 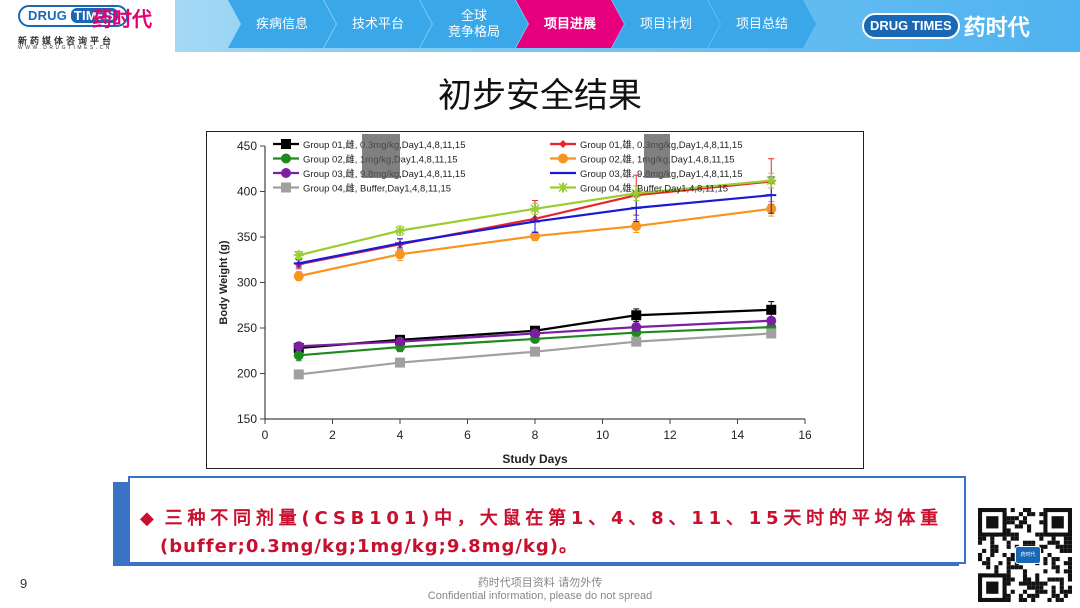 What do you see at coordinates (332, 435) in the screenshot?
I see `x-tick-label: 2` at bounding box center [332, 435].